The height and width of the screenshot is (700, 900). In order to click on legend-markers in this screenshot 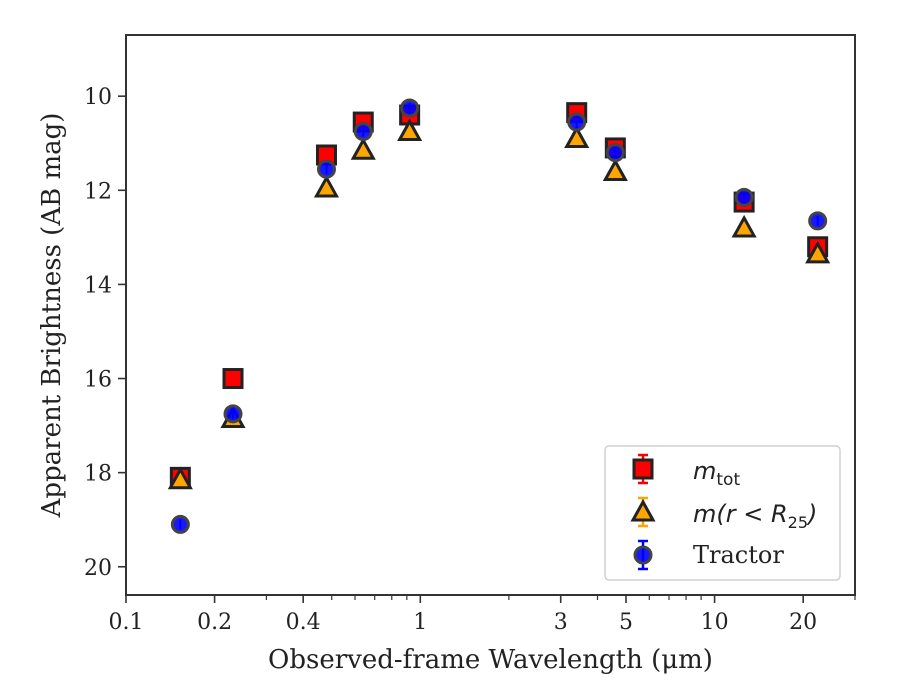, I will do `click(643, 512)`.